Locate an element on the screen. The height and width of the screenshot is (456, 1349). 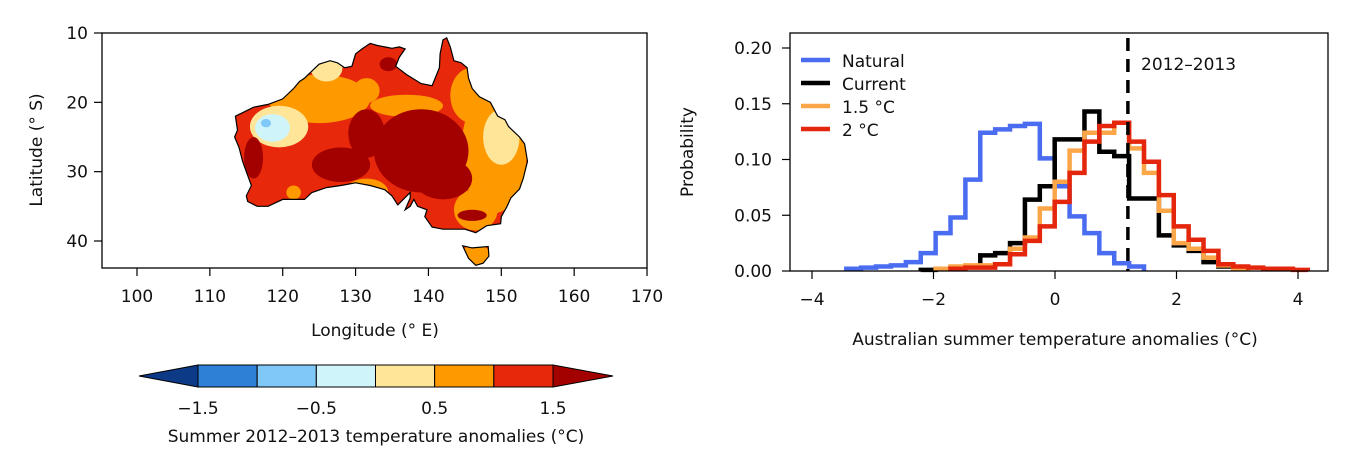
map-y-tick-label: 40 is located at coordinates (77, 242).